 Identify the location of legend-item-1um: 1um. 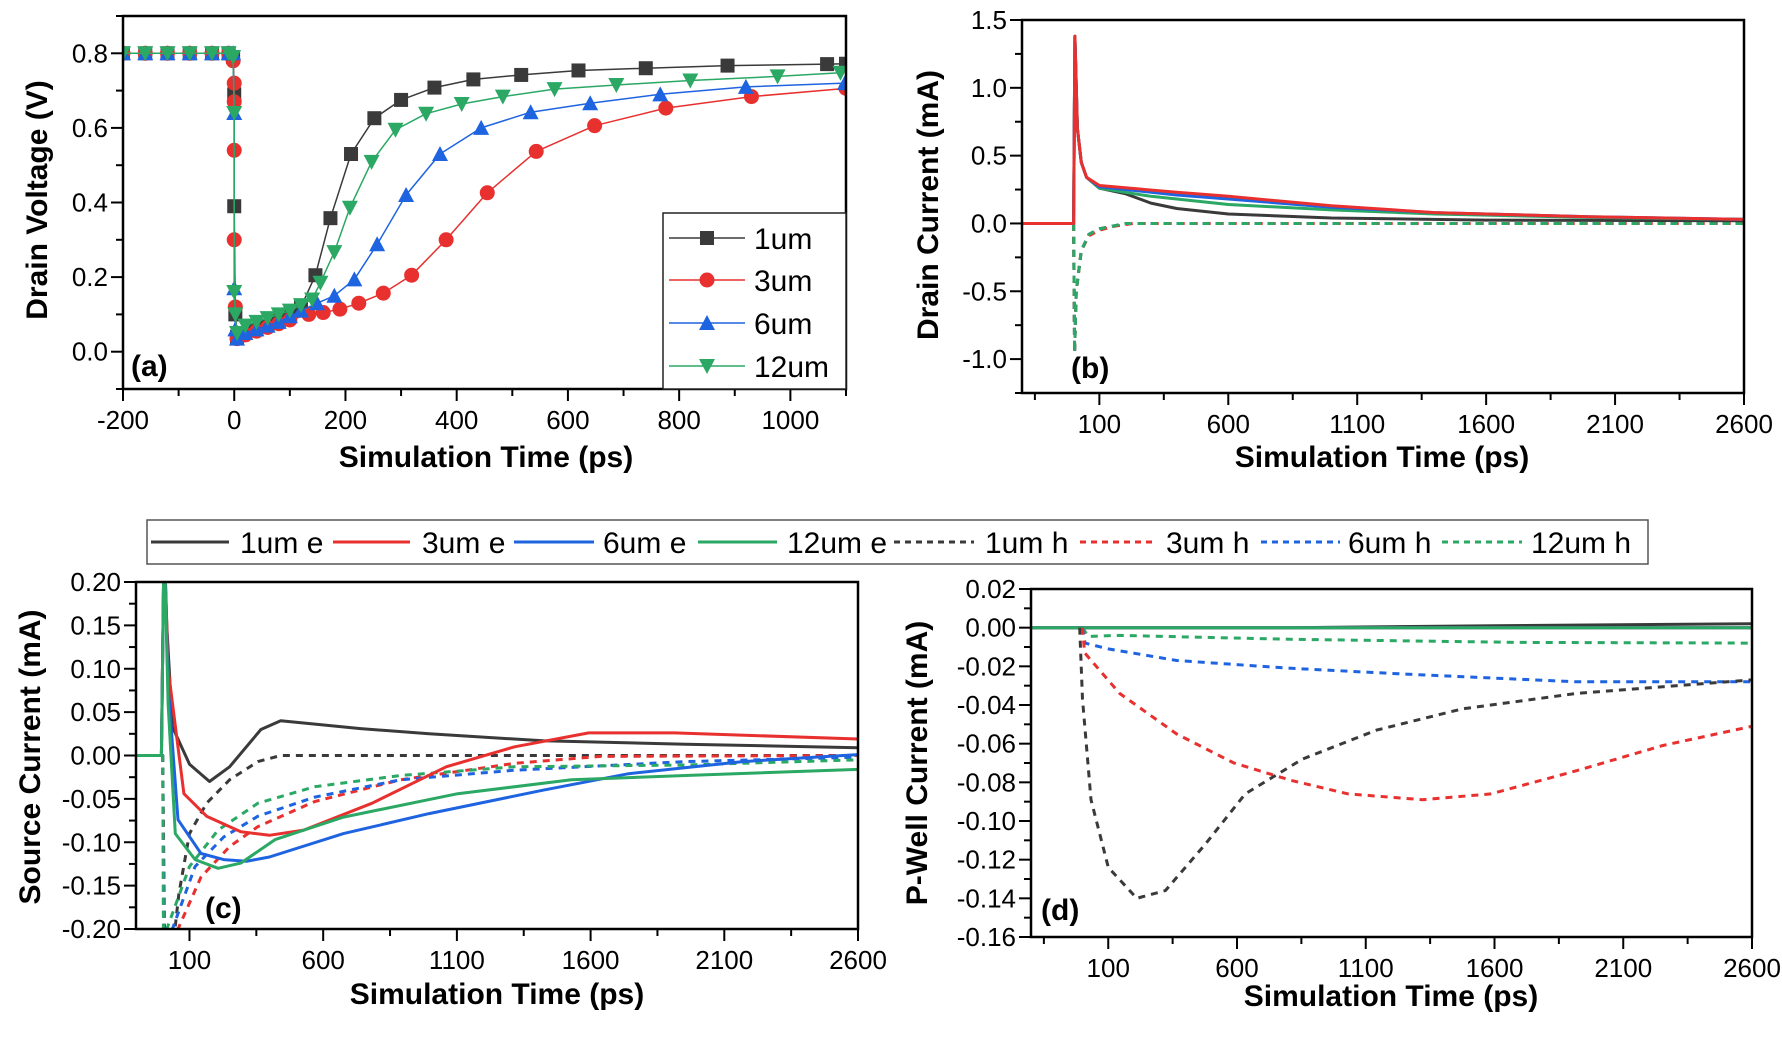
(740, 239).